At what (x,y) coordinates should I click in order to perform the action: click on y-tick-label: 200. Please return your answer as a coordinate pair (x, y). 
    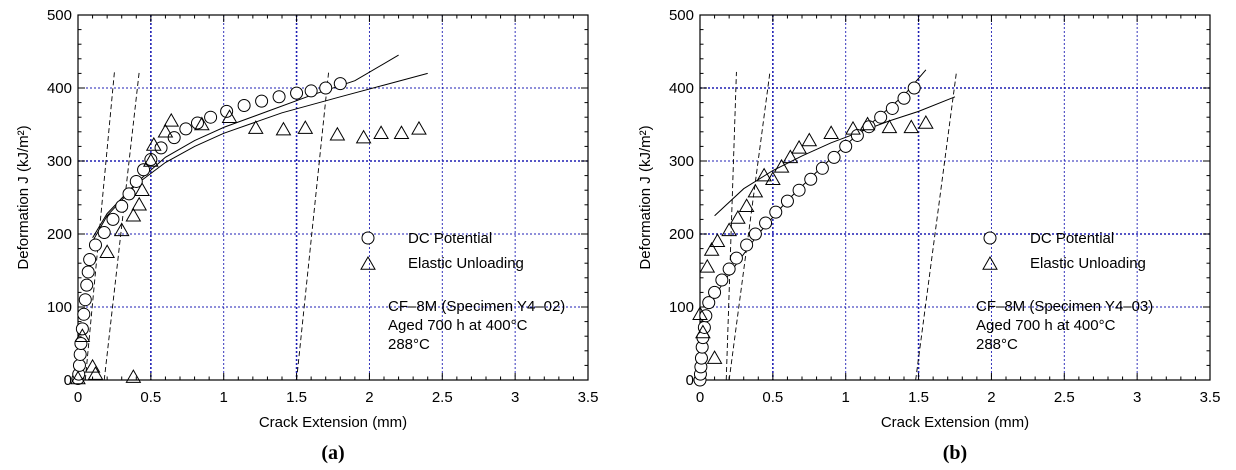
    Looking at the image, I should click on (681, 234).